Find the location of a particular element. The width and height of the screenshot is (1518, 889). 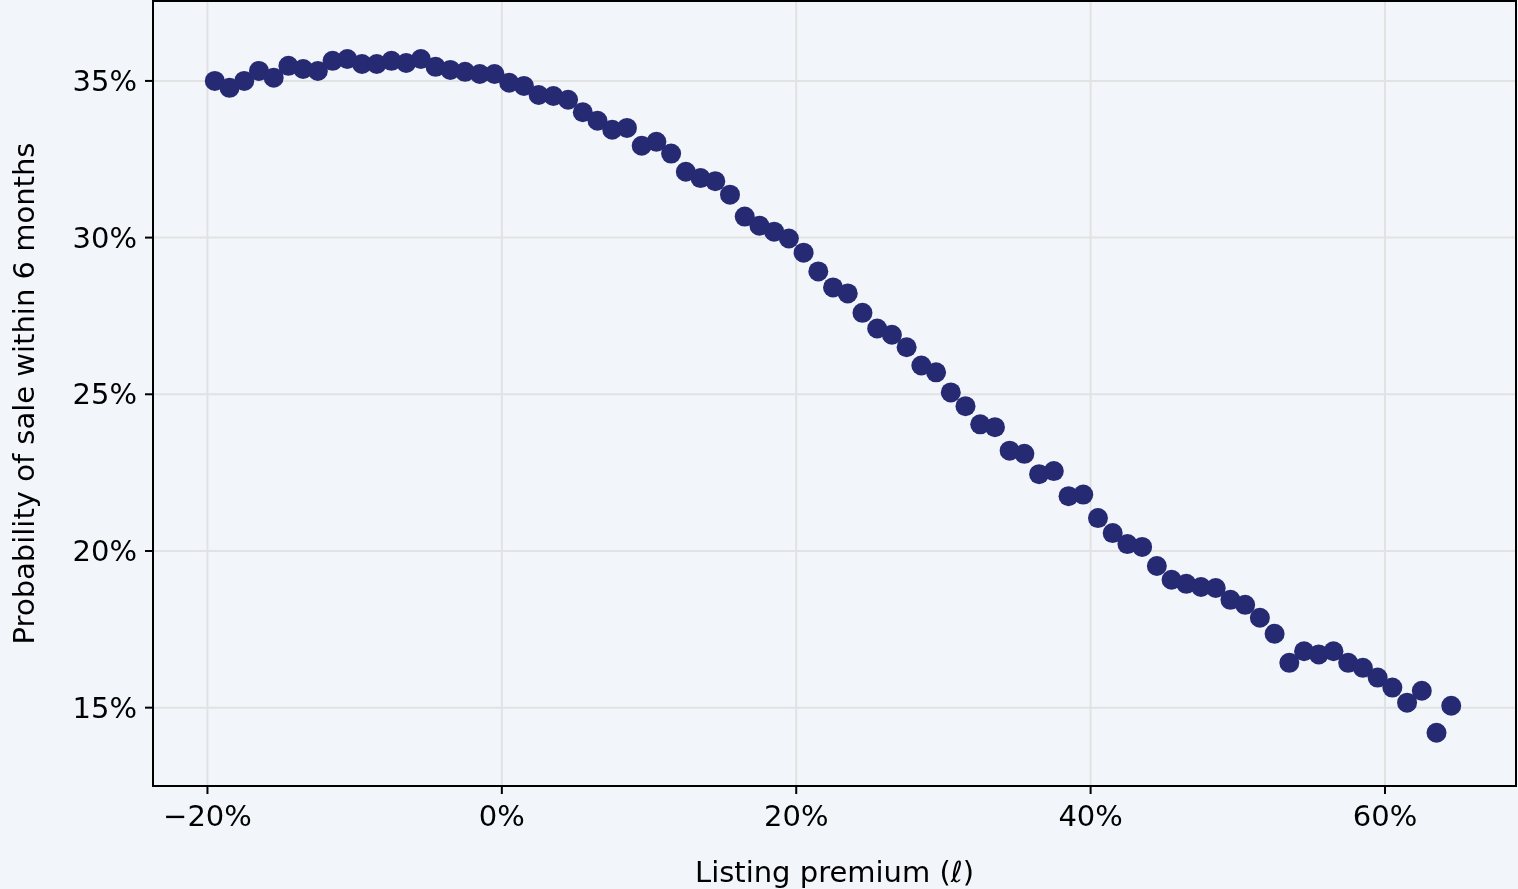

x-tick-label: 40% is located at coordinates (1090, 816).